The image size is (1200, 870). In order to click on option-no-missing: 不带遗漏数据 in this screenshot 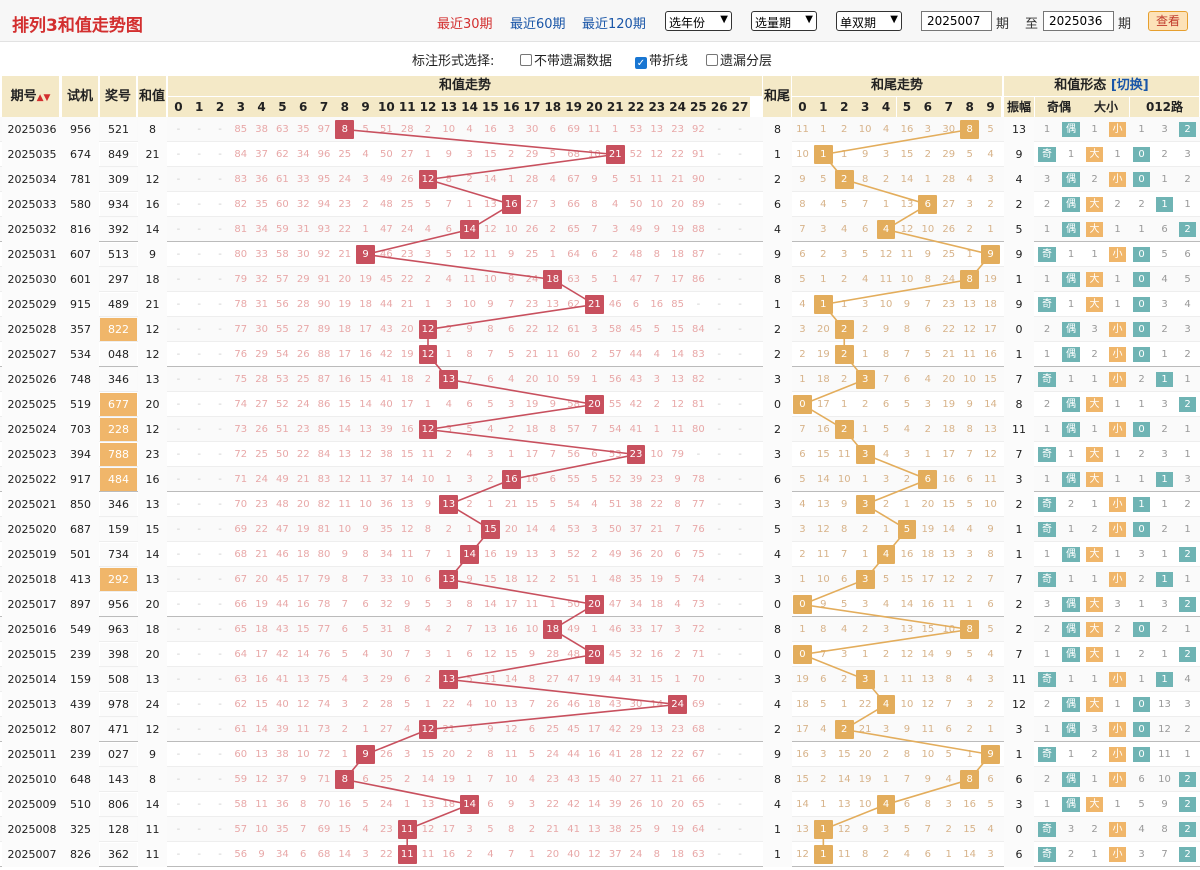, I will do `click(566, 59)`.